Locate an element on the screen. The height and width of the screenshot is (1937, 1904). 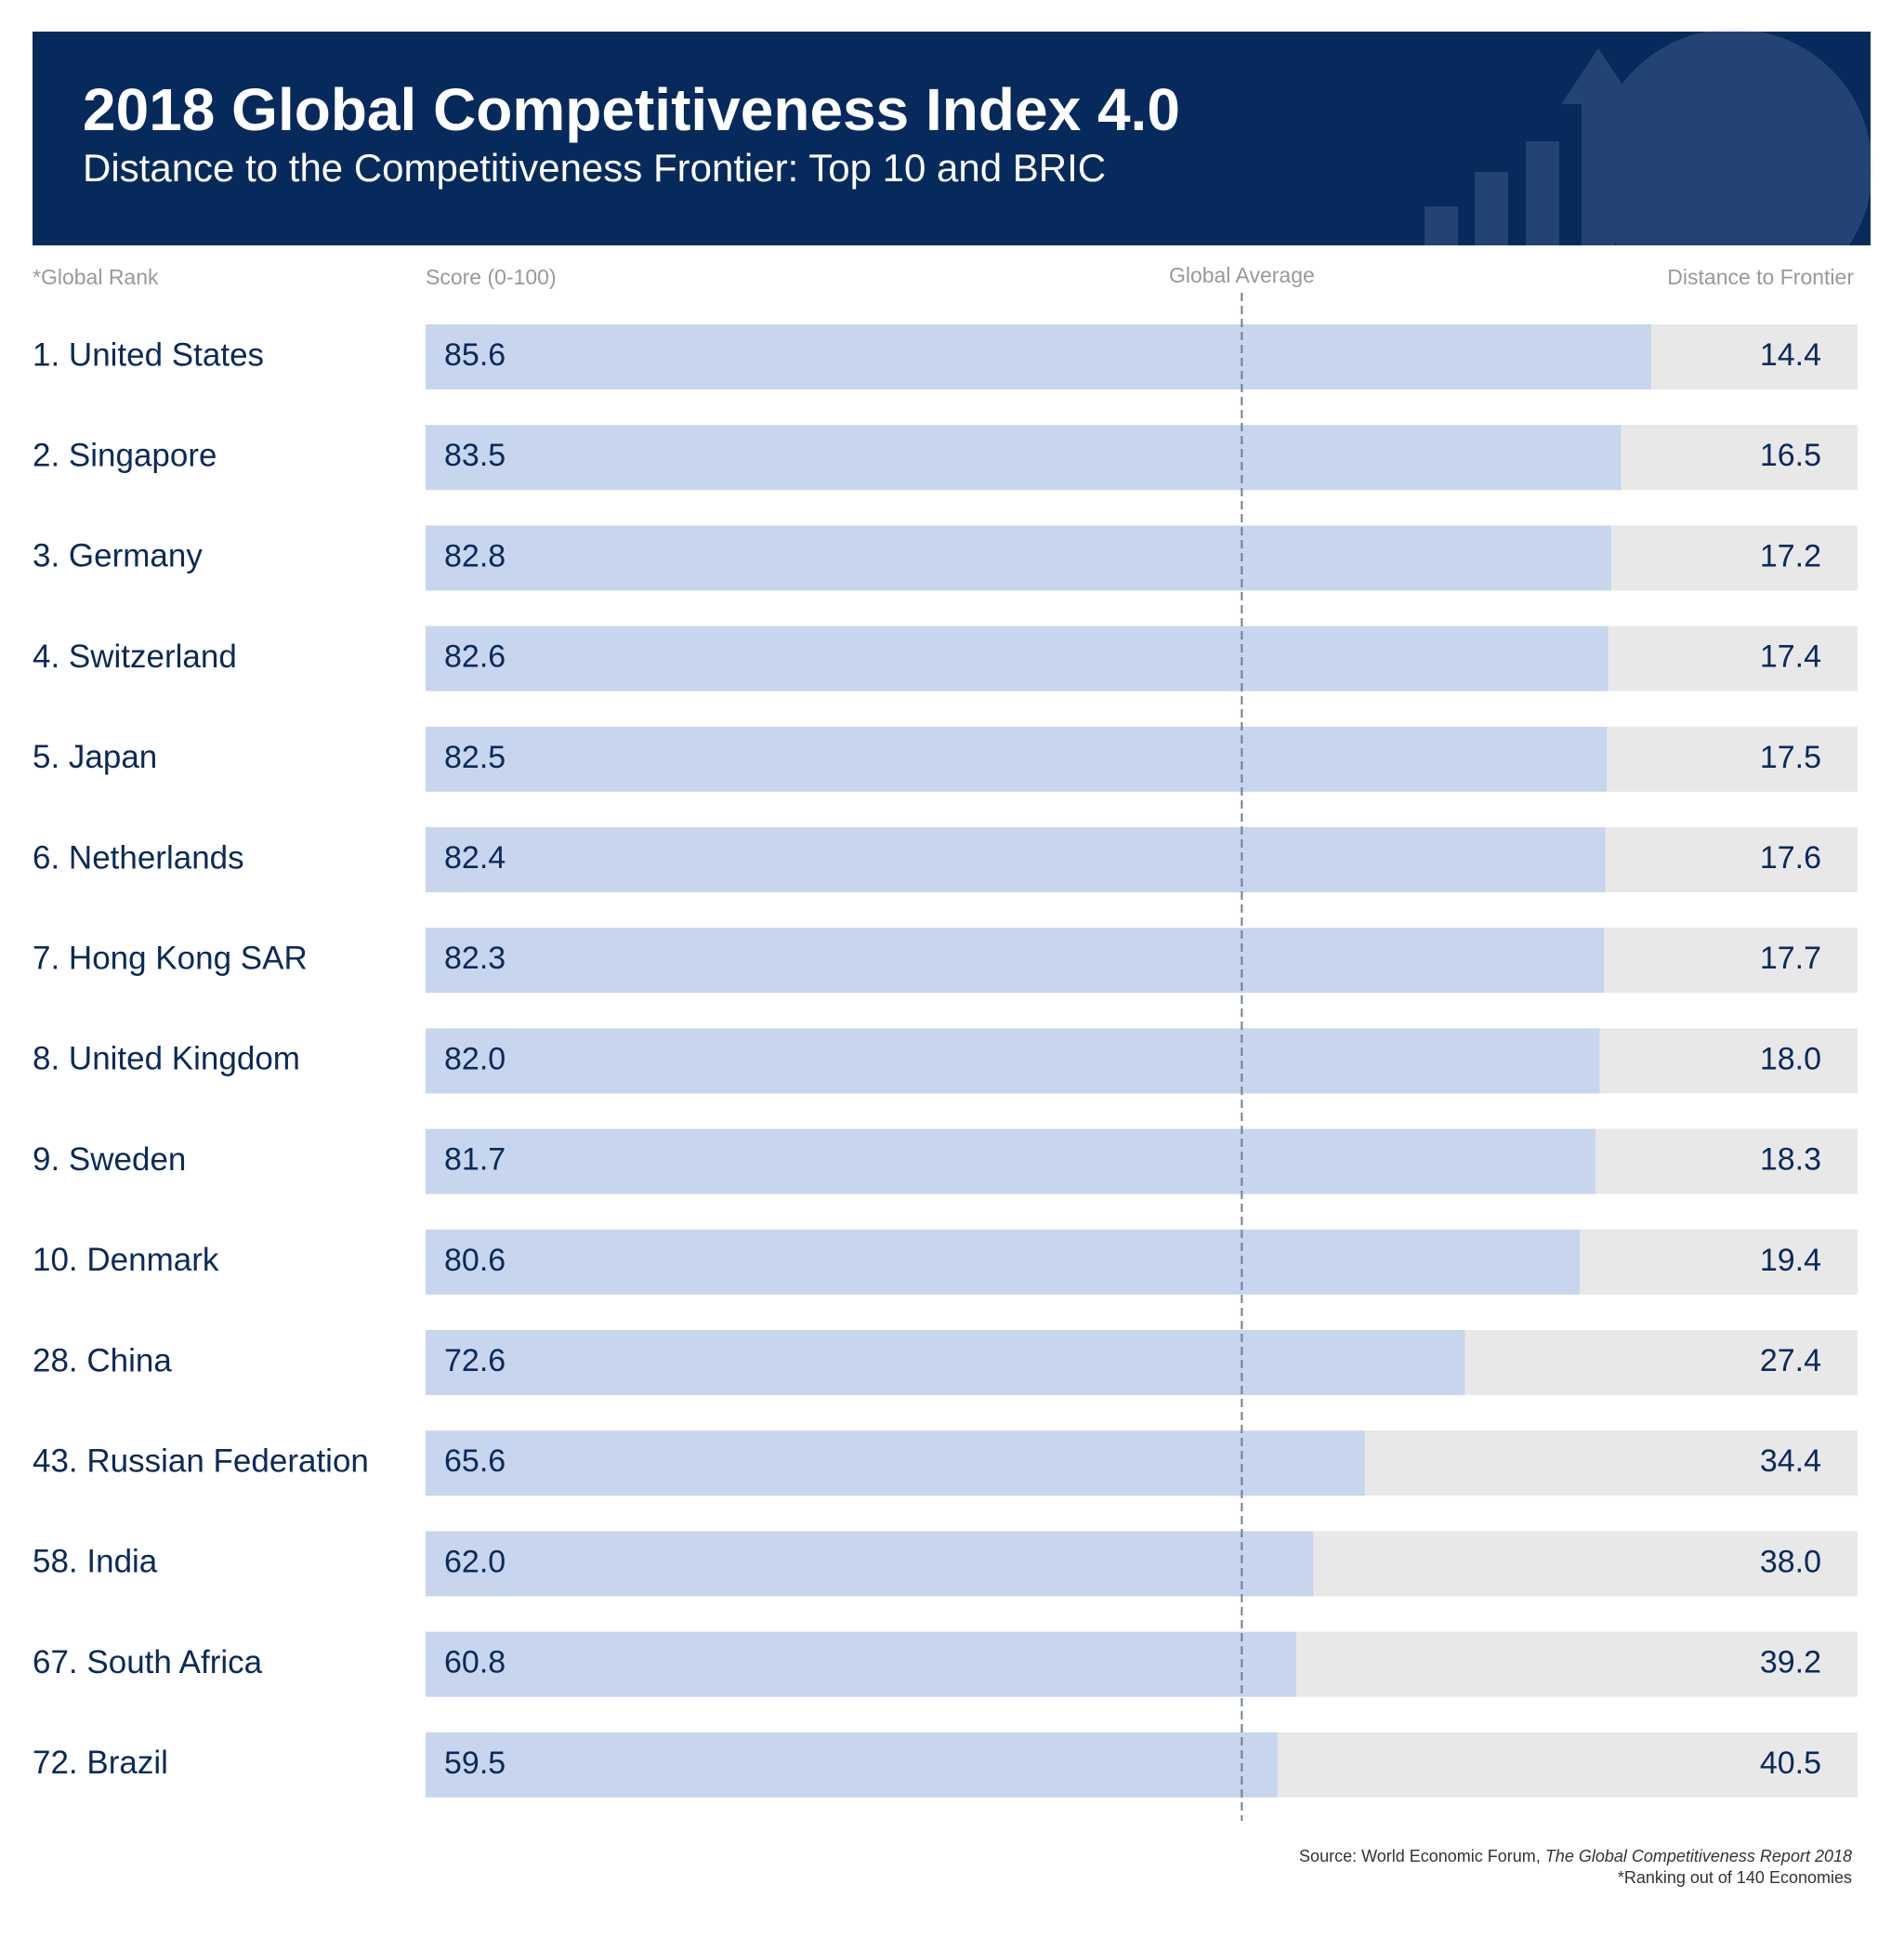
distance-label: 40.5 is located at coordinates (1790, 1763).